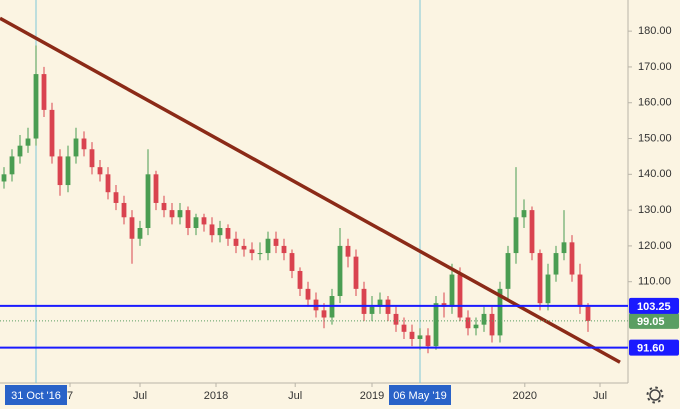 This screenshot has width=680, height=409. What do you see at coordinates (651, 348) in the screenshot?
I see `level-label: 91.60` at bounding box center [651, 348].